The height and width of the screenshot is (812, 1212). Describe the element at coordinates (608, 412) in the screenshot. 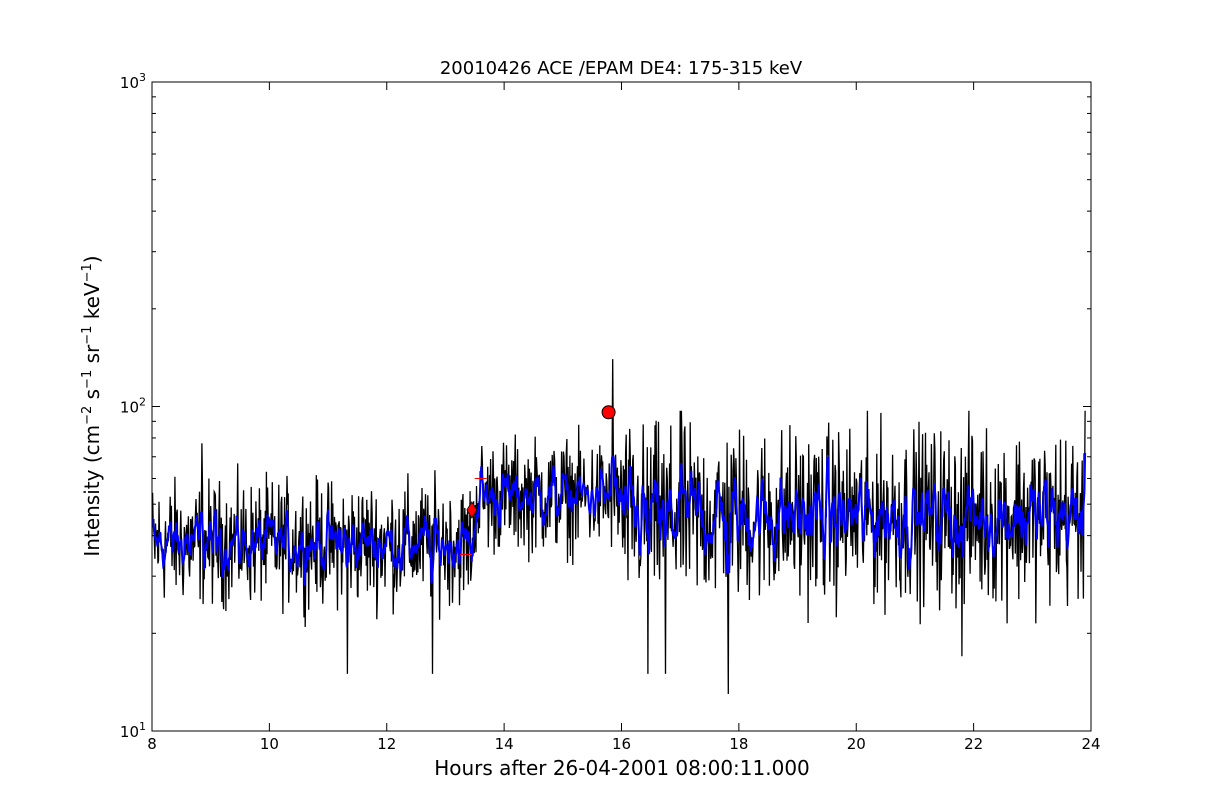

I see `marker-circle` at that location.